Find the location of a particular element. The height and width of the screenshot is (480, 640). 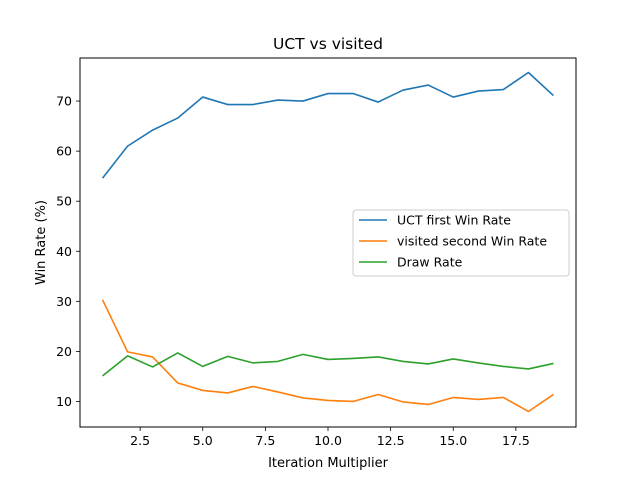

legend-label: Draw Rate is located at coordinates (430, 262).